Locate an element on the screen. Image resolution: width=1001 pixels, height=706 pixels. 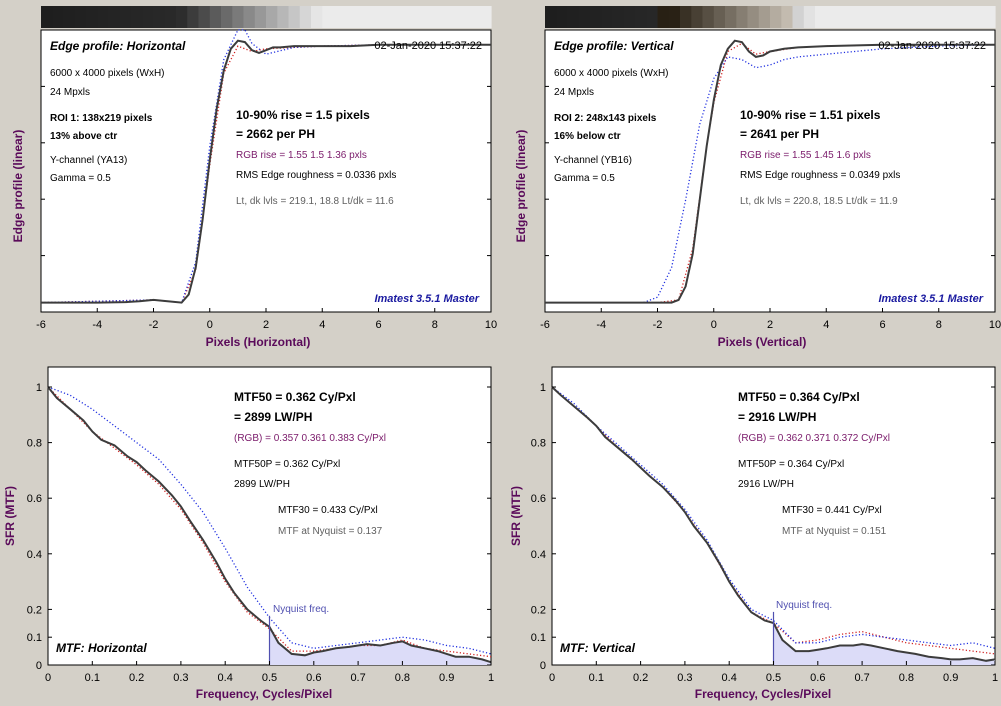
gray-strip is located at coordinates (770, 17).